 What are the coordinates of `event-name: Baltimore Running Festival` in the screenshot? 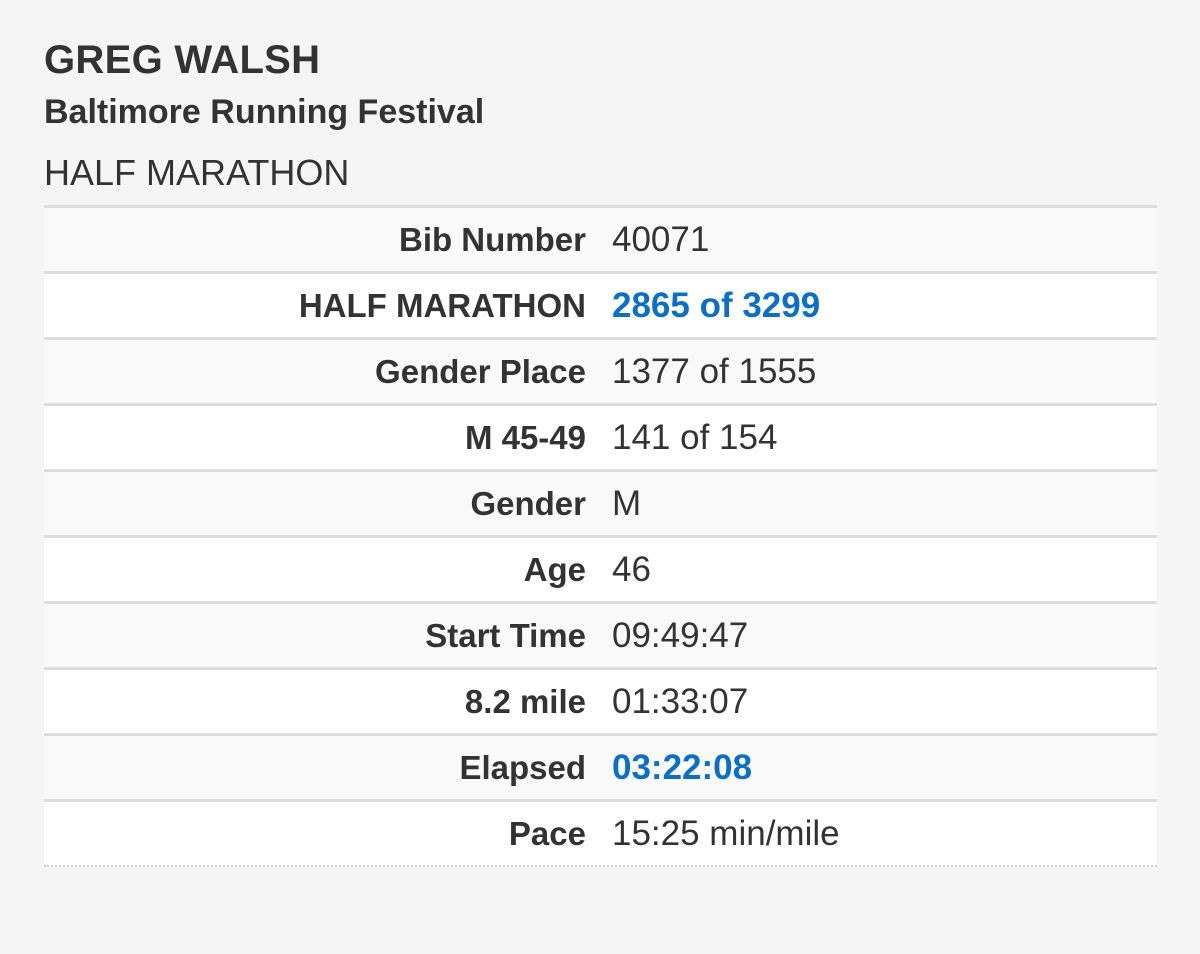 It's located at (264, 112).